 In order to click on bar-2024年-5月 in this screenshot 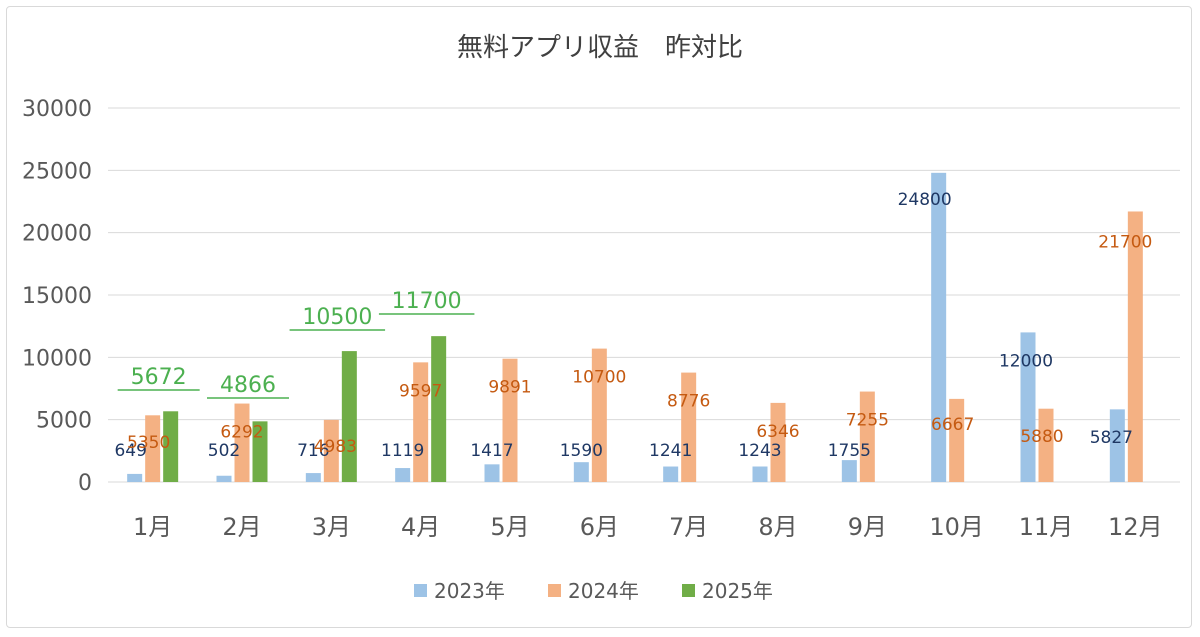, I will do `click(510, 420)`.